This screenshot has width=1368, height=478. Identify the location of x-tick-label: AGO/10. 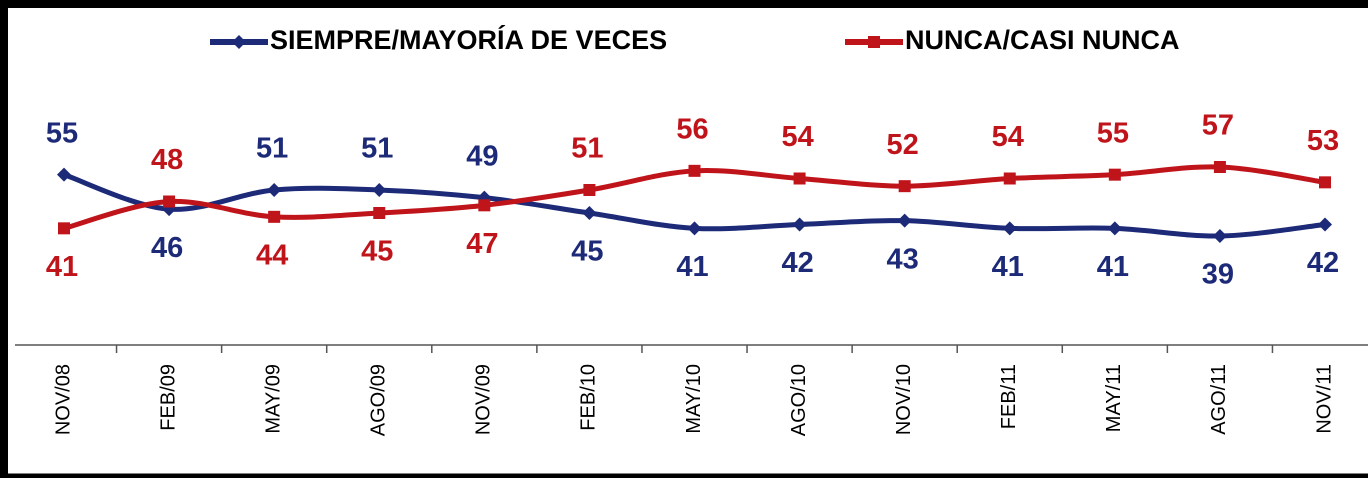
(799, 400).